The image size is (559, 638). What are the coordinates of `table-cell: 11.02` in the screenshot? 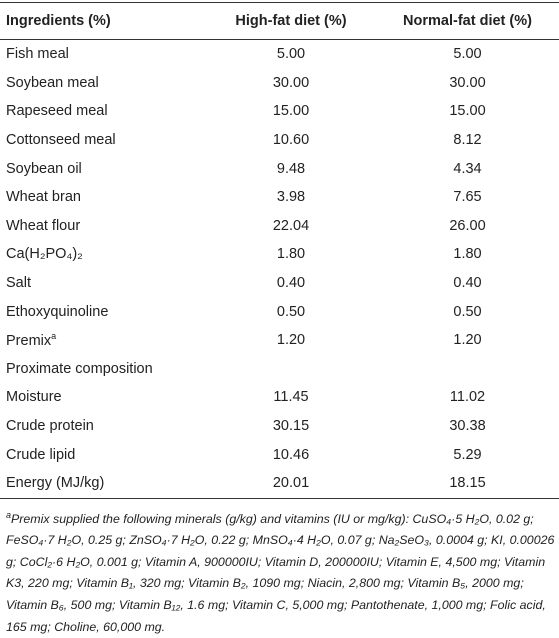 It's located at (467, 397).